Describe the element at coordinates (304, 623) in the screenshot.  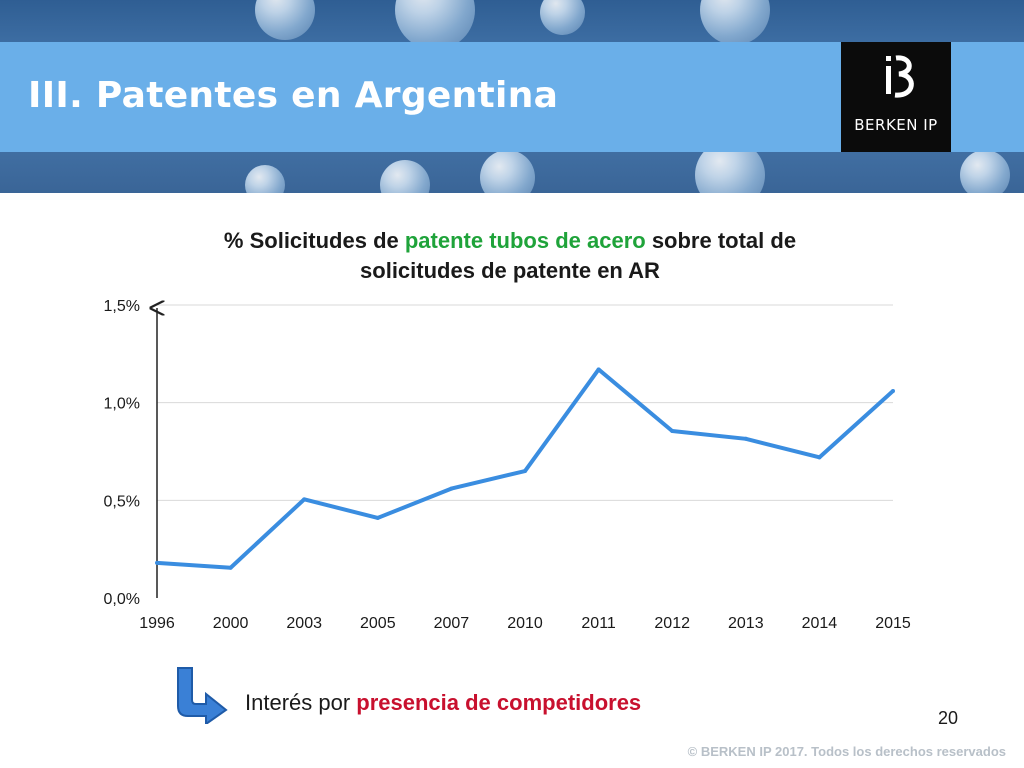
I see `x-tick-label: 2003` at that location.